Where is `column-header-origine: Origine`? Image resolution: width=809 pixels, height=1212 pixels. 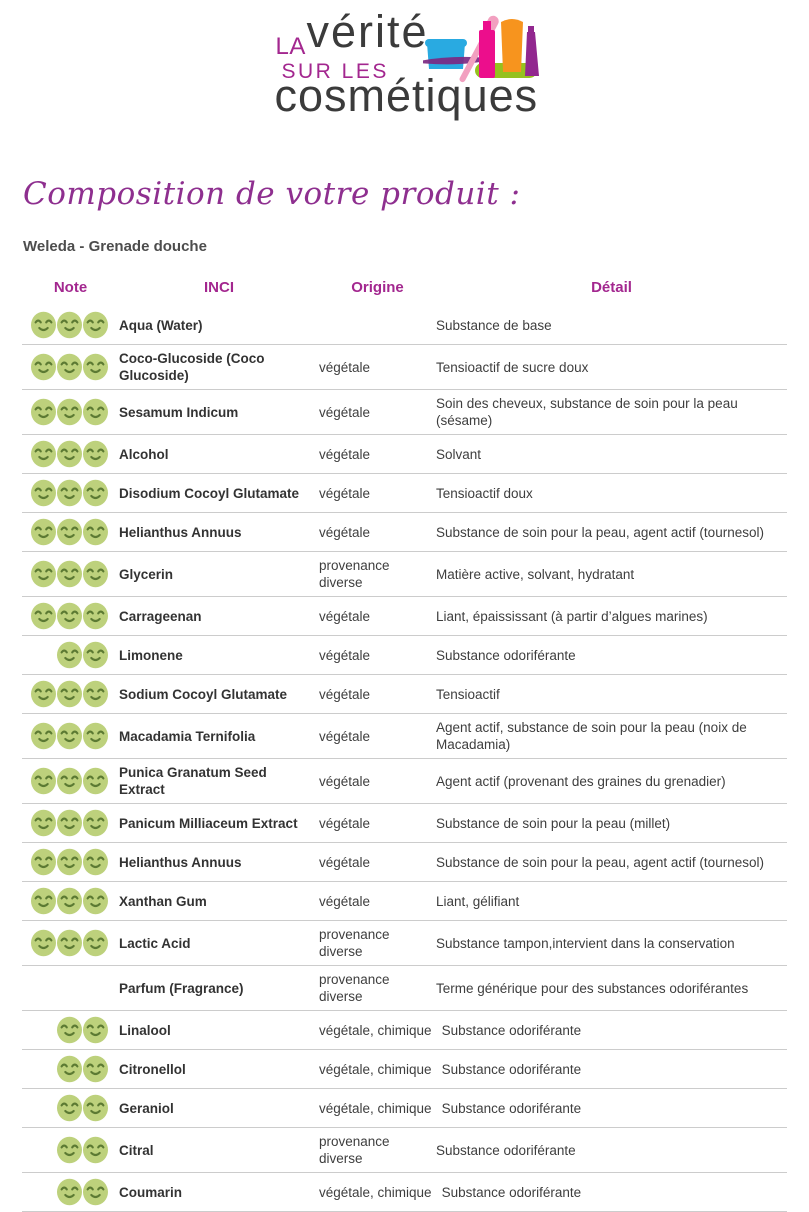
column-header-origine: Origine is located at coordinates (377, 287).